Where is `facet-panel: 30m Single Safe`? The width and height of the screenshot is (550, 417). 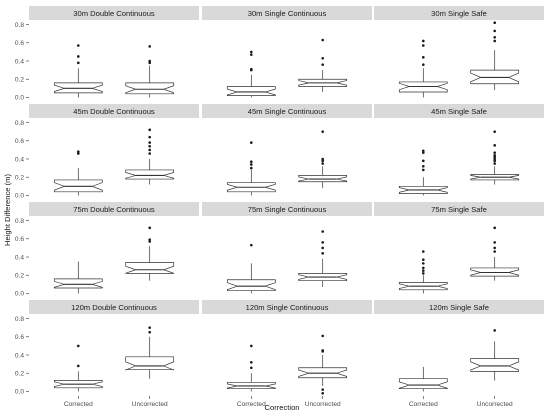 facet-panel: 30m Single Safe is located at coordinates (459, 54).